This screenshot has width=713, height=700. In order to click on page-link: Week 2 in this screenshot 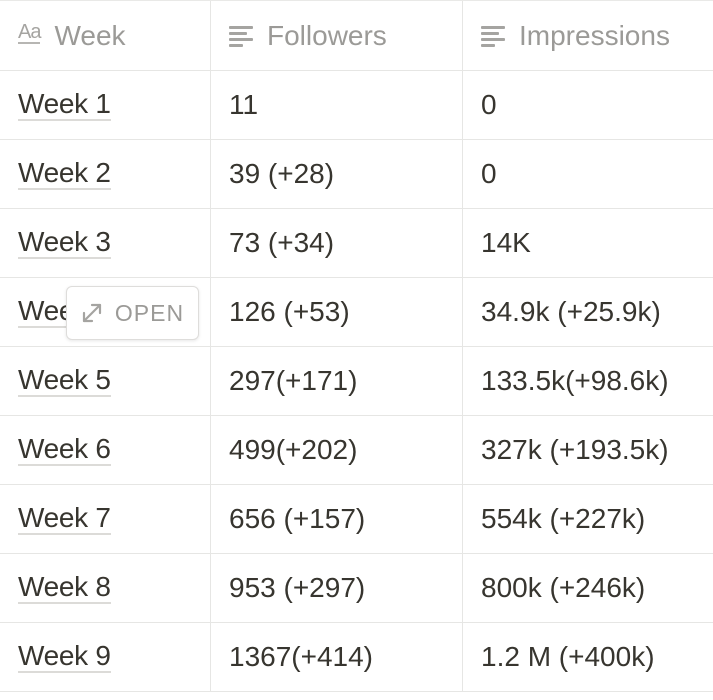, I will do `click(64, 173)`.